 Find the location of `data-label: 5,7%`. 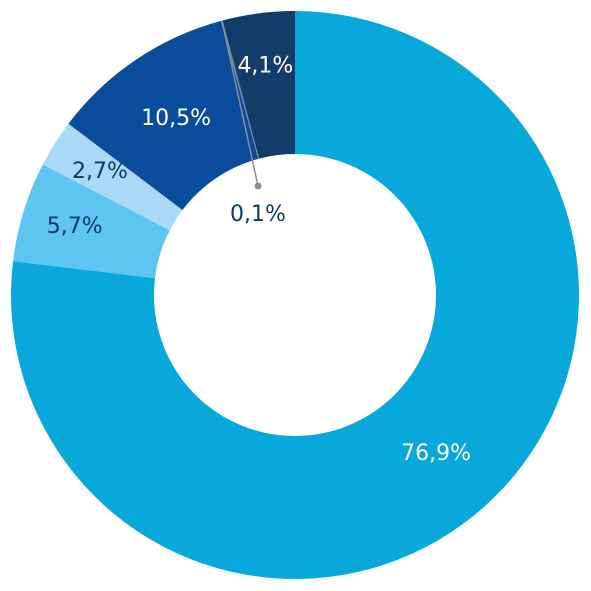

data-label: 5,7% is located at coordinates (75, 226).